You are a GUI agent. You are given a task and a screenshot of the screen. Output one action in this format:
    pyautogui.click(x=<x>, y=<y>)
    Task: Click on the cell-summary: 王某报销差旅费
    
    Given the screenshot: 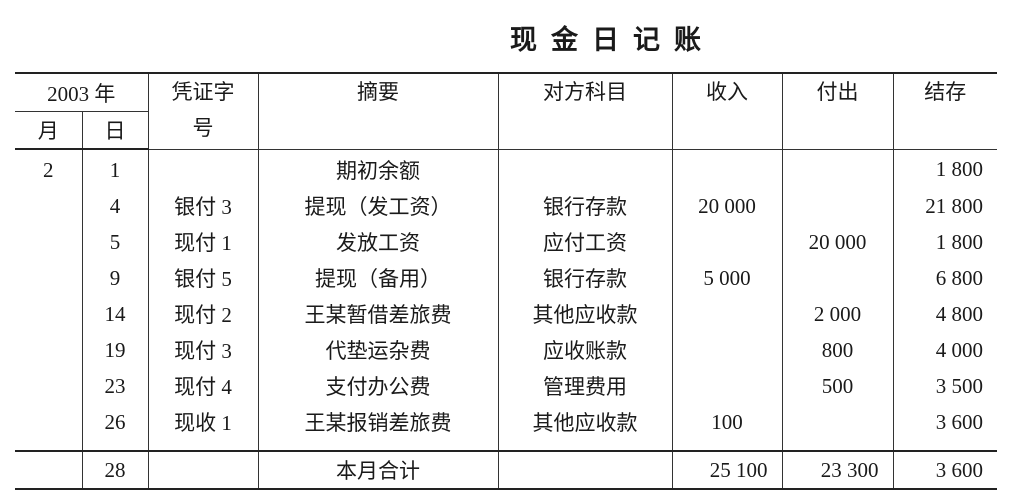 What is the action you would take?
    pyautogui.click(x=378, y=422)
    